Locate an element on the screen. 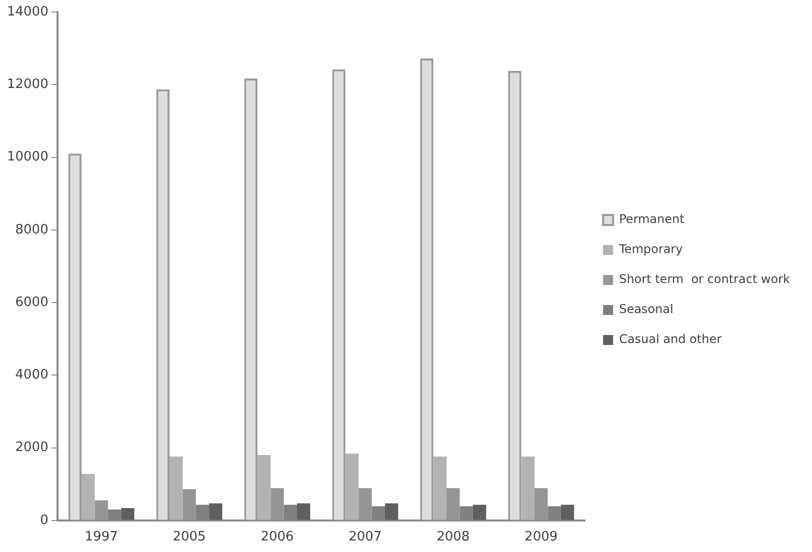 This screenshot has height=552, width=812. x-tick-label: 2008 is located at coordinates (453, 537).